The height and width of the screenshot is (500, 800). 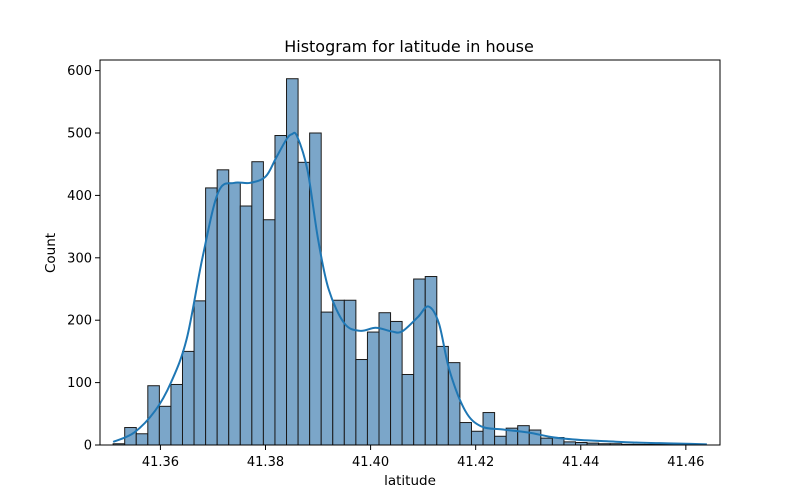 I want to click on y-axis-label: Count, so click(x=51, y=253).